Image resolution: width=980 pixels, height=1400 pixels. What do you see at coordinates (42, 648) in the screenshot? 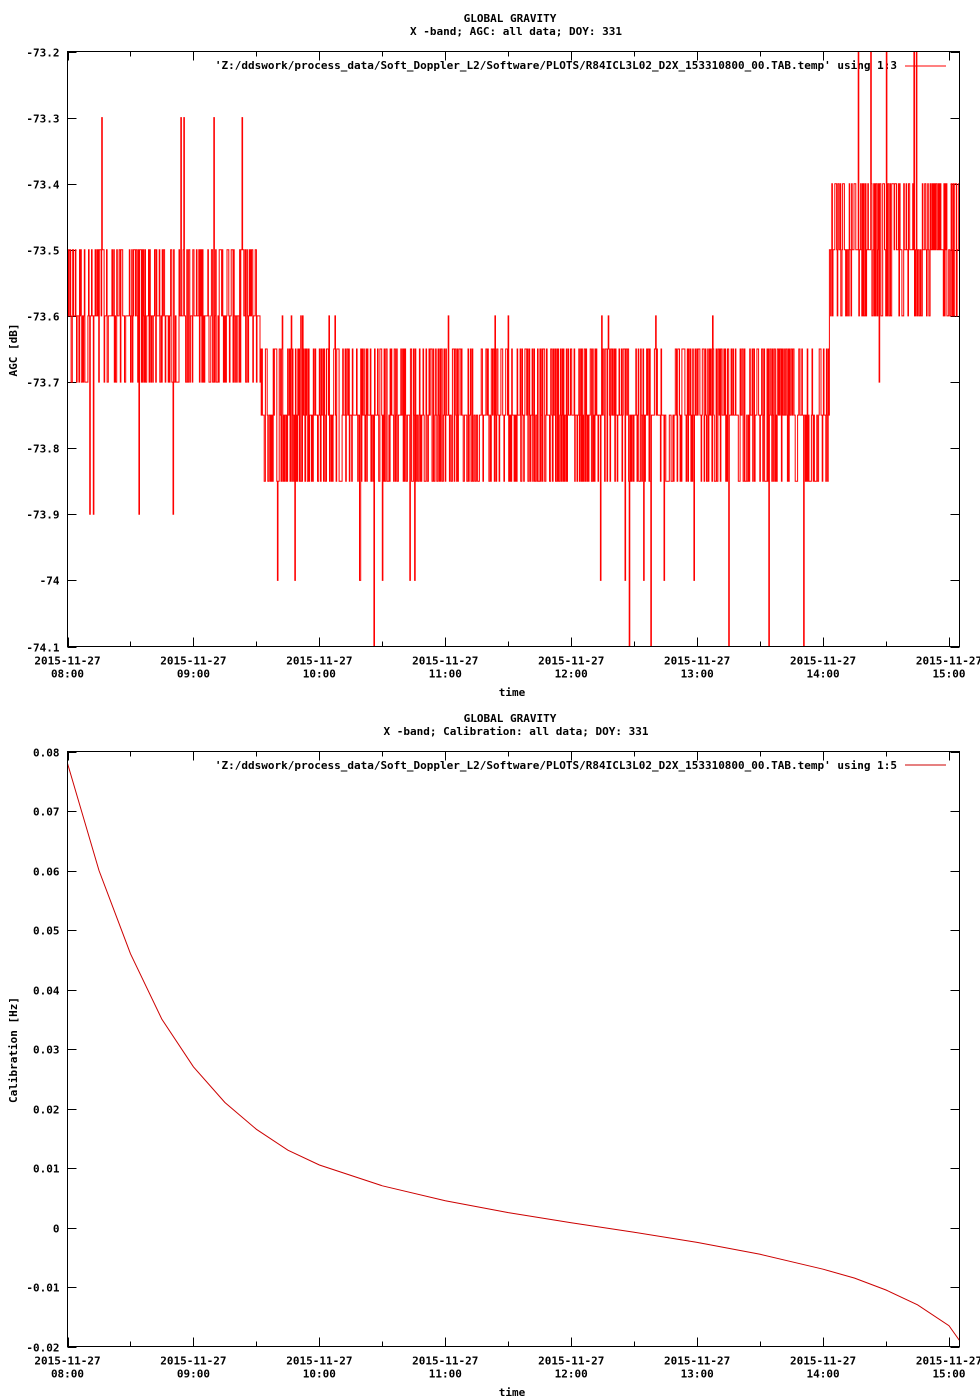
I see `y-tick-label: -74.1` at bounding box center [42, 648].